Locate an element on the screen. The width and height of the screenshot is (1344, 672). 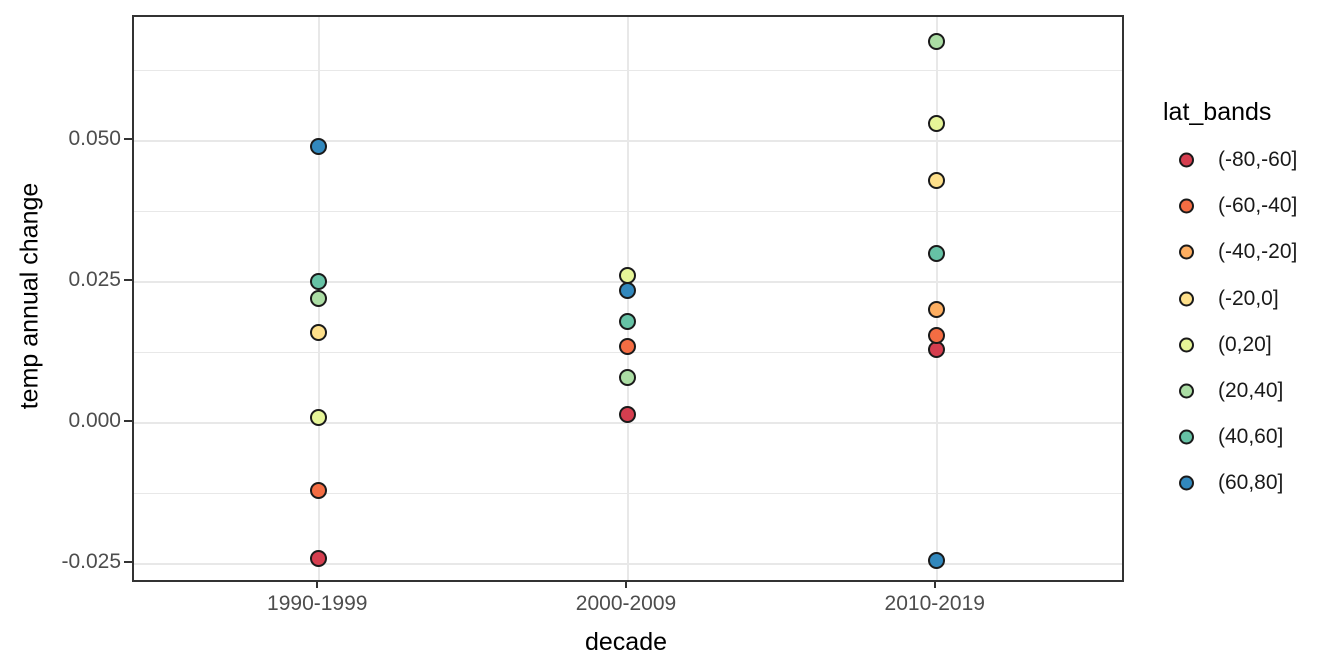
legend-label: (60,80] is located at coordinates (1251, 483).